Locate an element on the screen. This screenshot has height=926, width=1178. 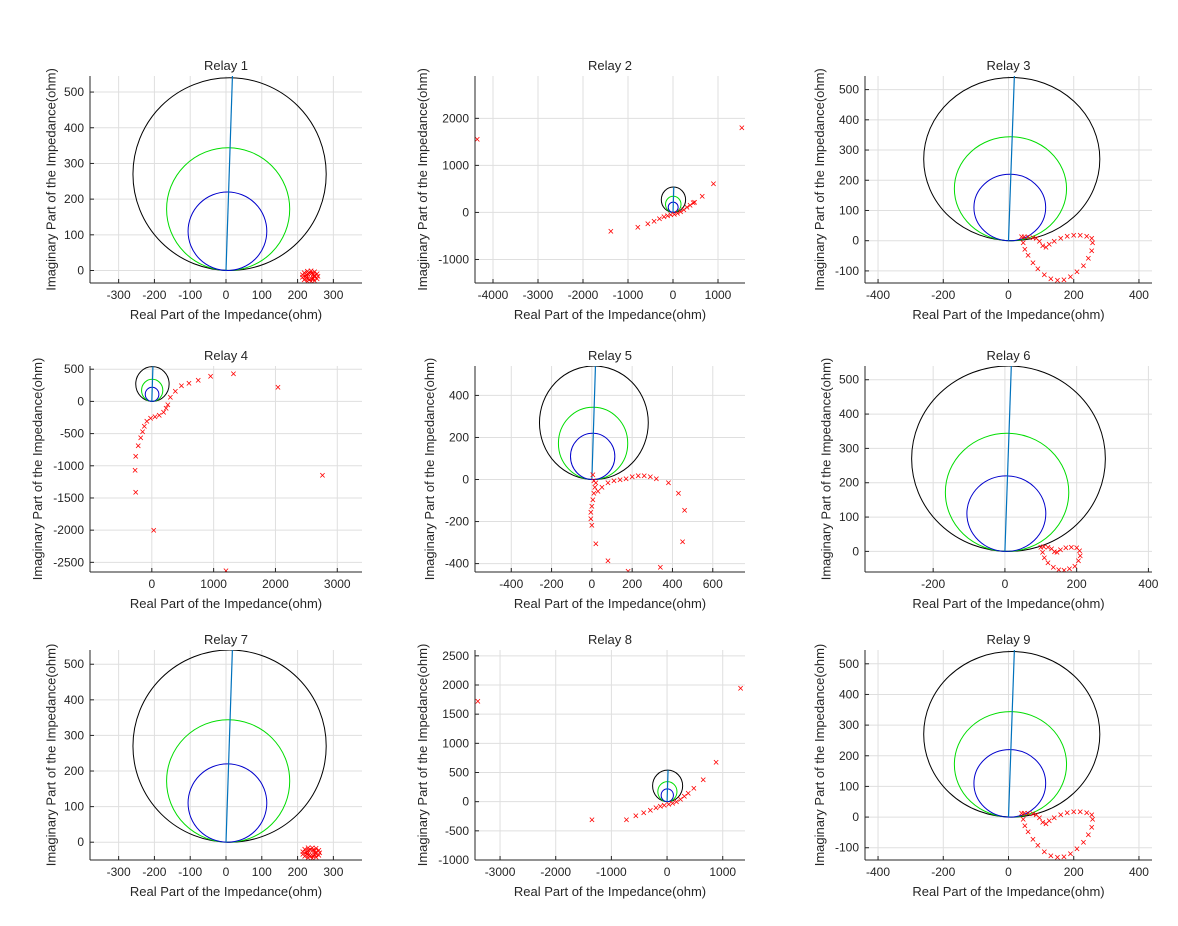
x-tick-label: 100 is located at coordinates (262, 295).